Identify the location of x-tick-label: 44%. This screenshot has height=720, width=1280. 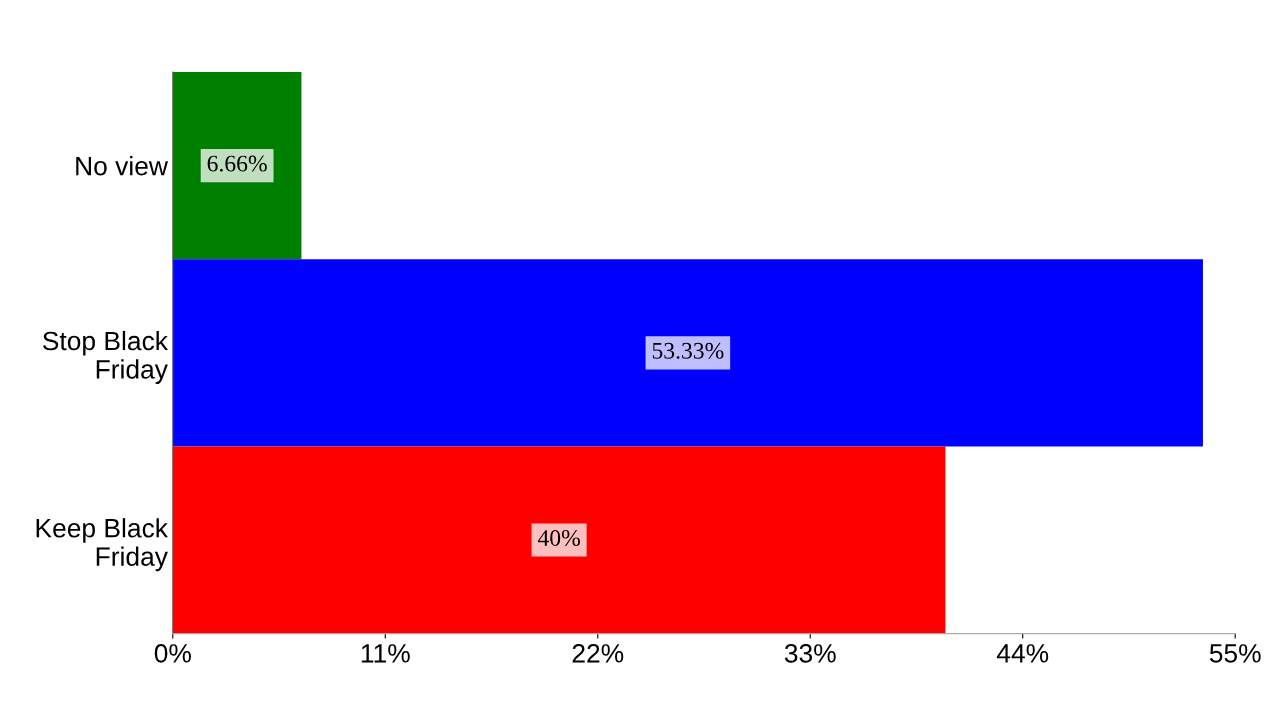
(1022, 653).